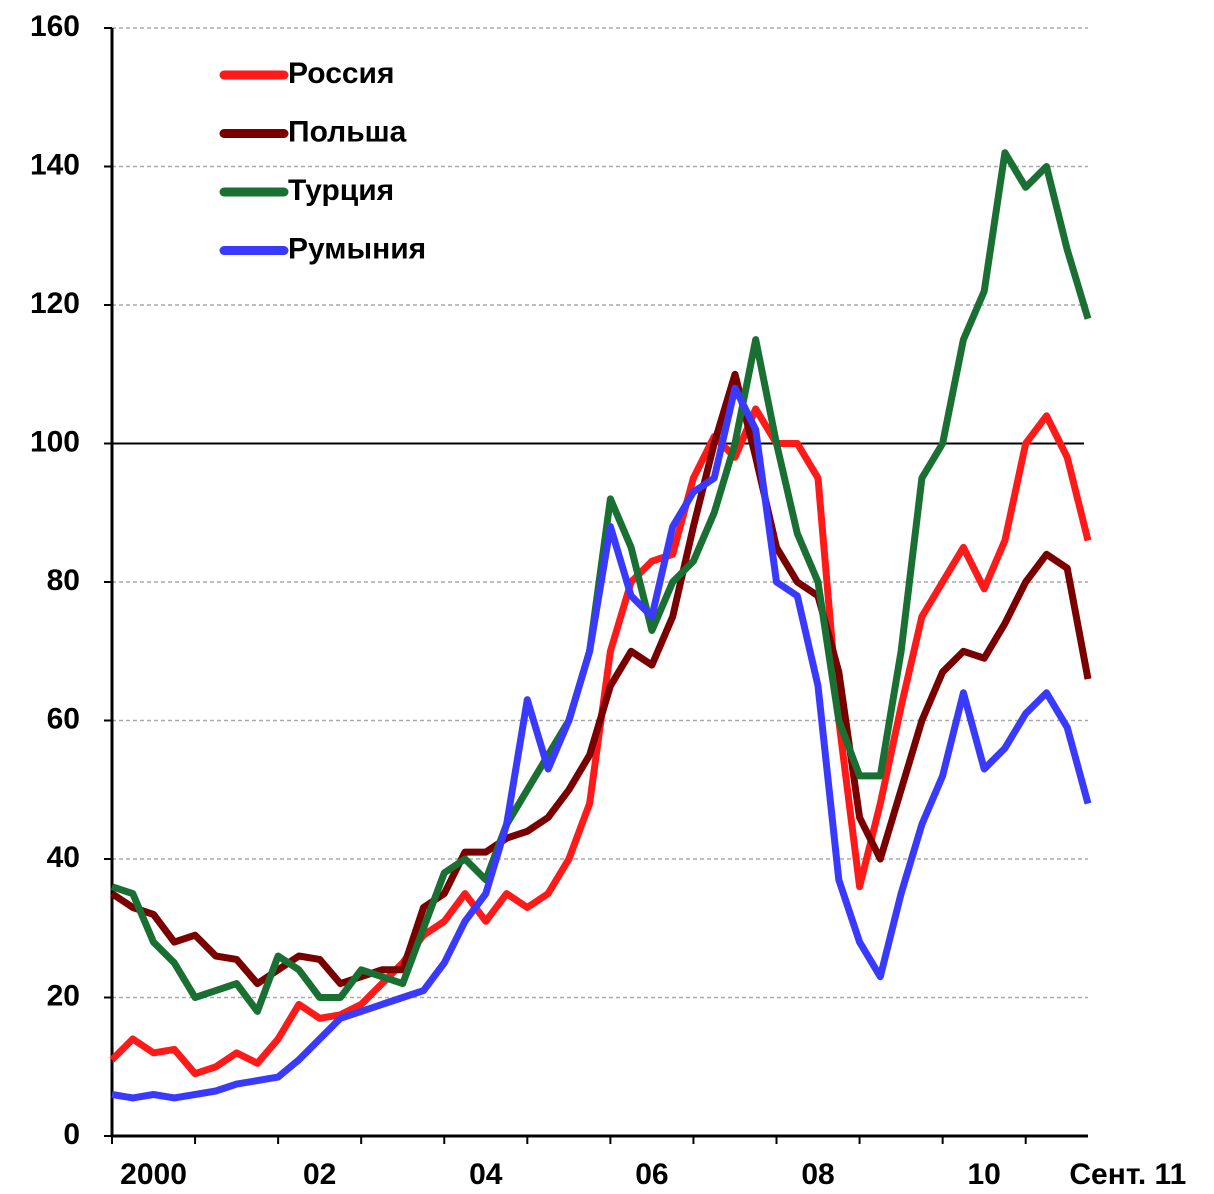  Describe the element at coordinates (341, 73) in the screenshot. I see `legend-label: Россия` at that location.